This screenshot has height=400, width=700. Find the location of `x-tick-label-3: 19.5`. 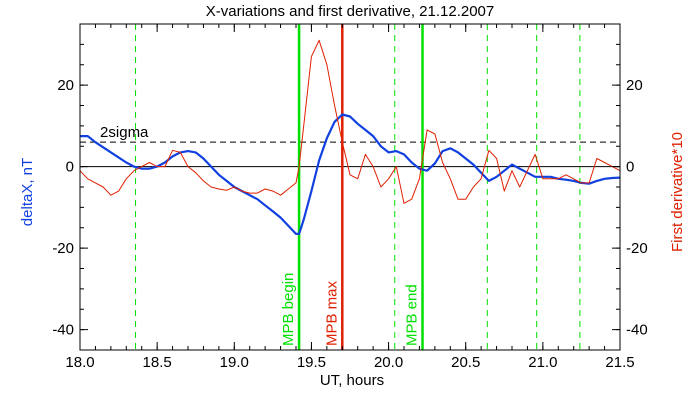

x-tick-label-3: 19.5 is located at coordinates (311, 362).